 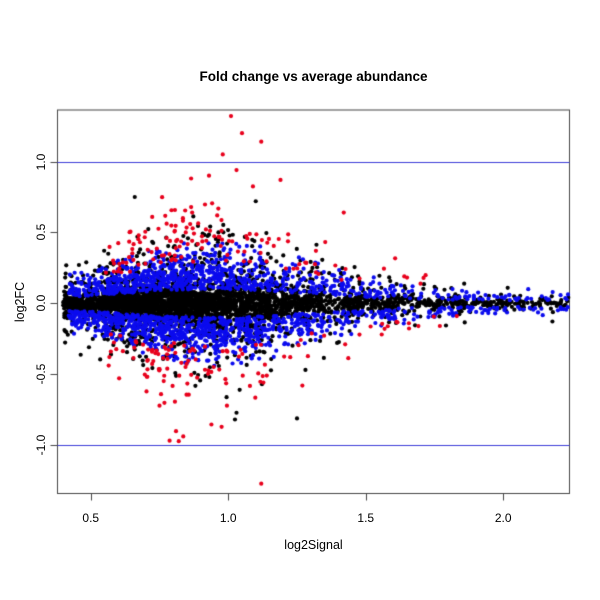 What do you see at coordinates (228, 518) in the screenshot?
I see `x-tick-label: 1.0` at bounding box center [228, 518].